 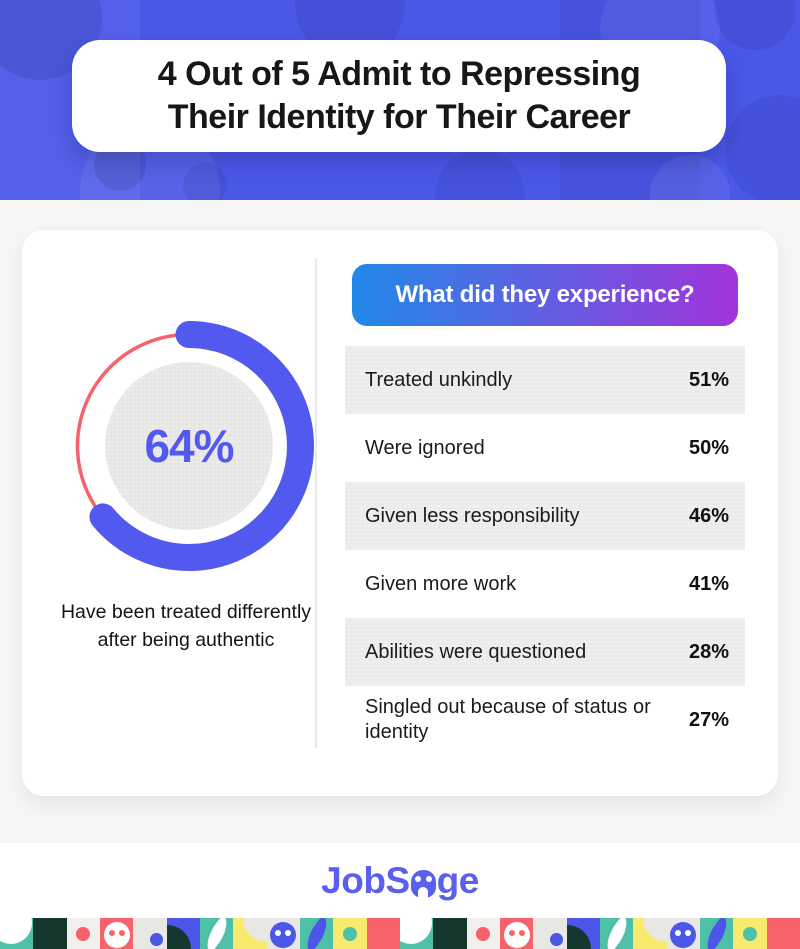 I want to click on donut-inner-circle, so click(x=189, y=446).